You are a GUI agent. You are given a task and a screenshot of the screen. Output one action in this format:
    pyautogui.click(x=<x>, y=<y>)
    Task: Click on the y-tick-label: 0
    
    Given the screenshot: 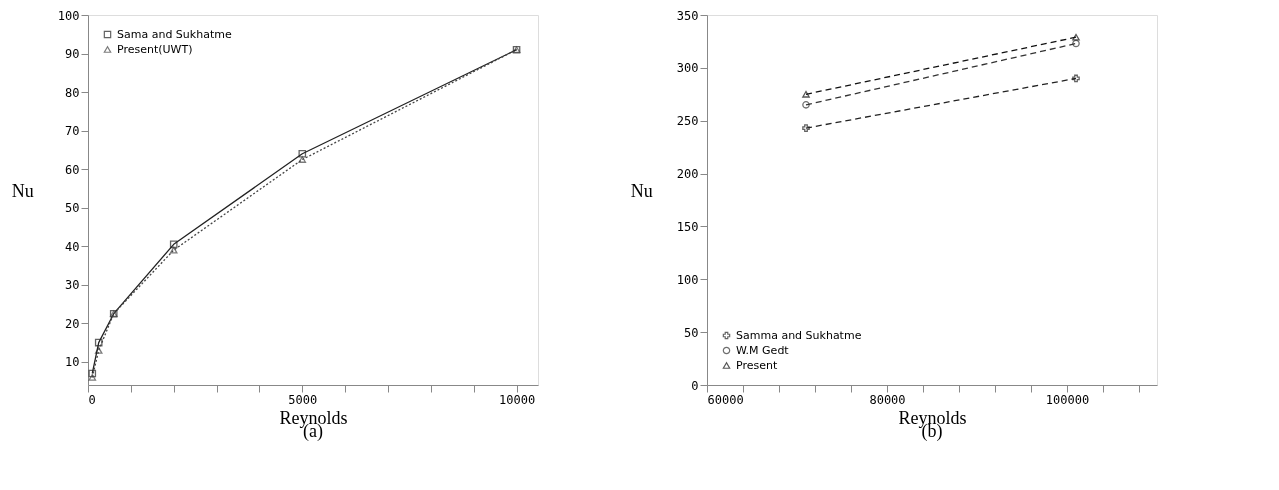 What is the action you would take?
    pyautogui.click(x=695, y=385)
    